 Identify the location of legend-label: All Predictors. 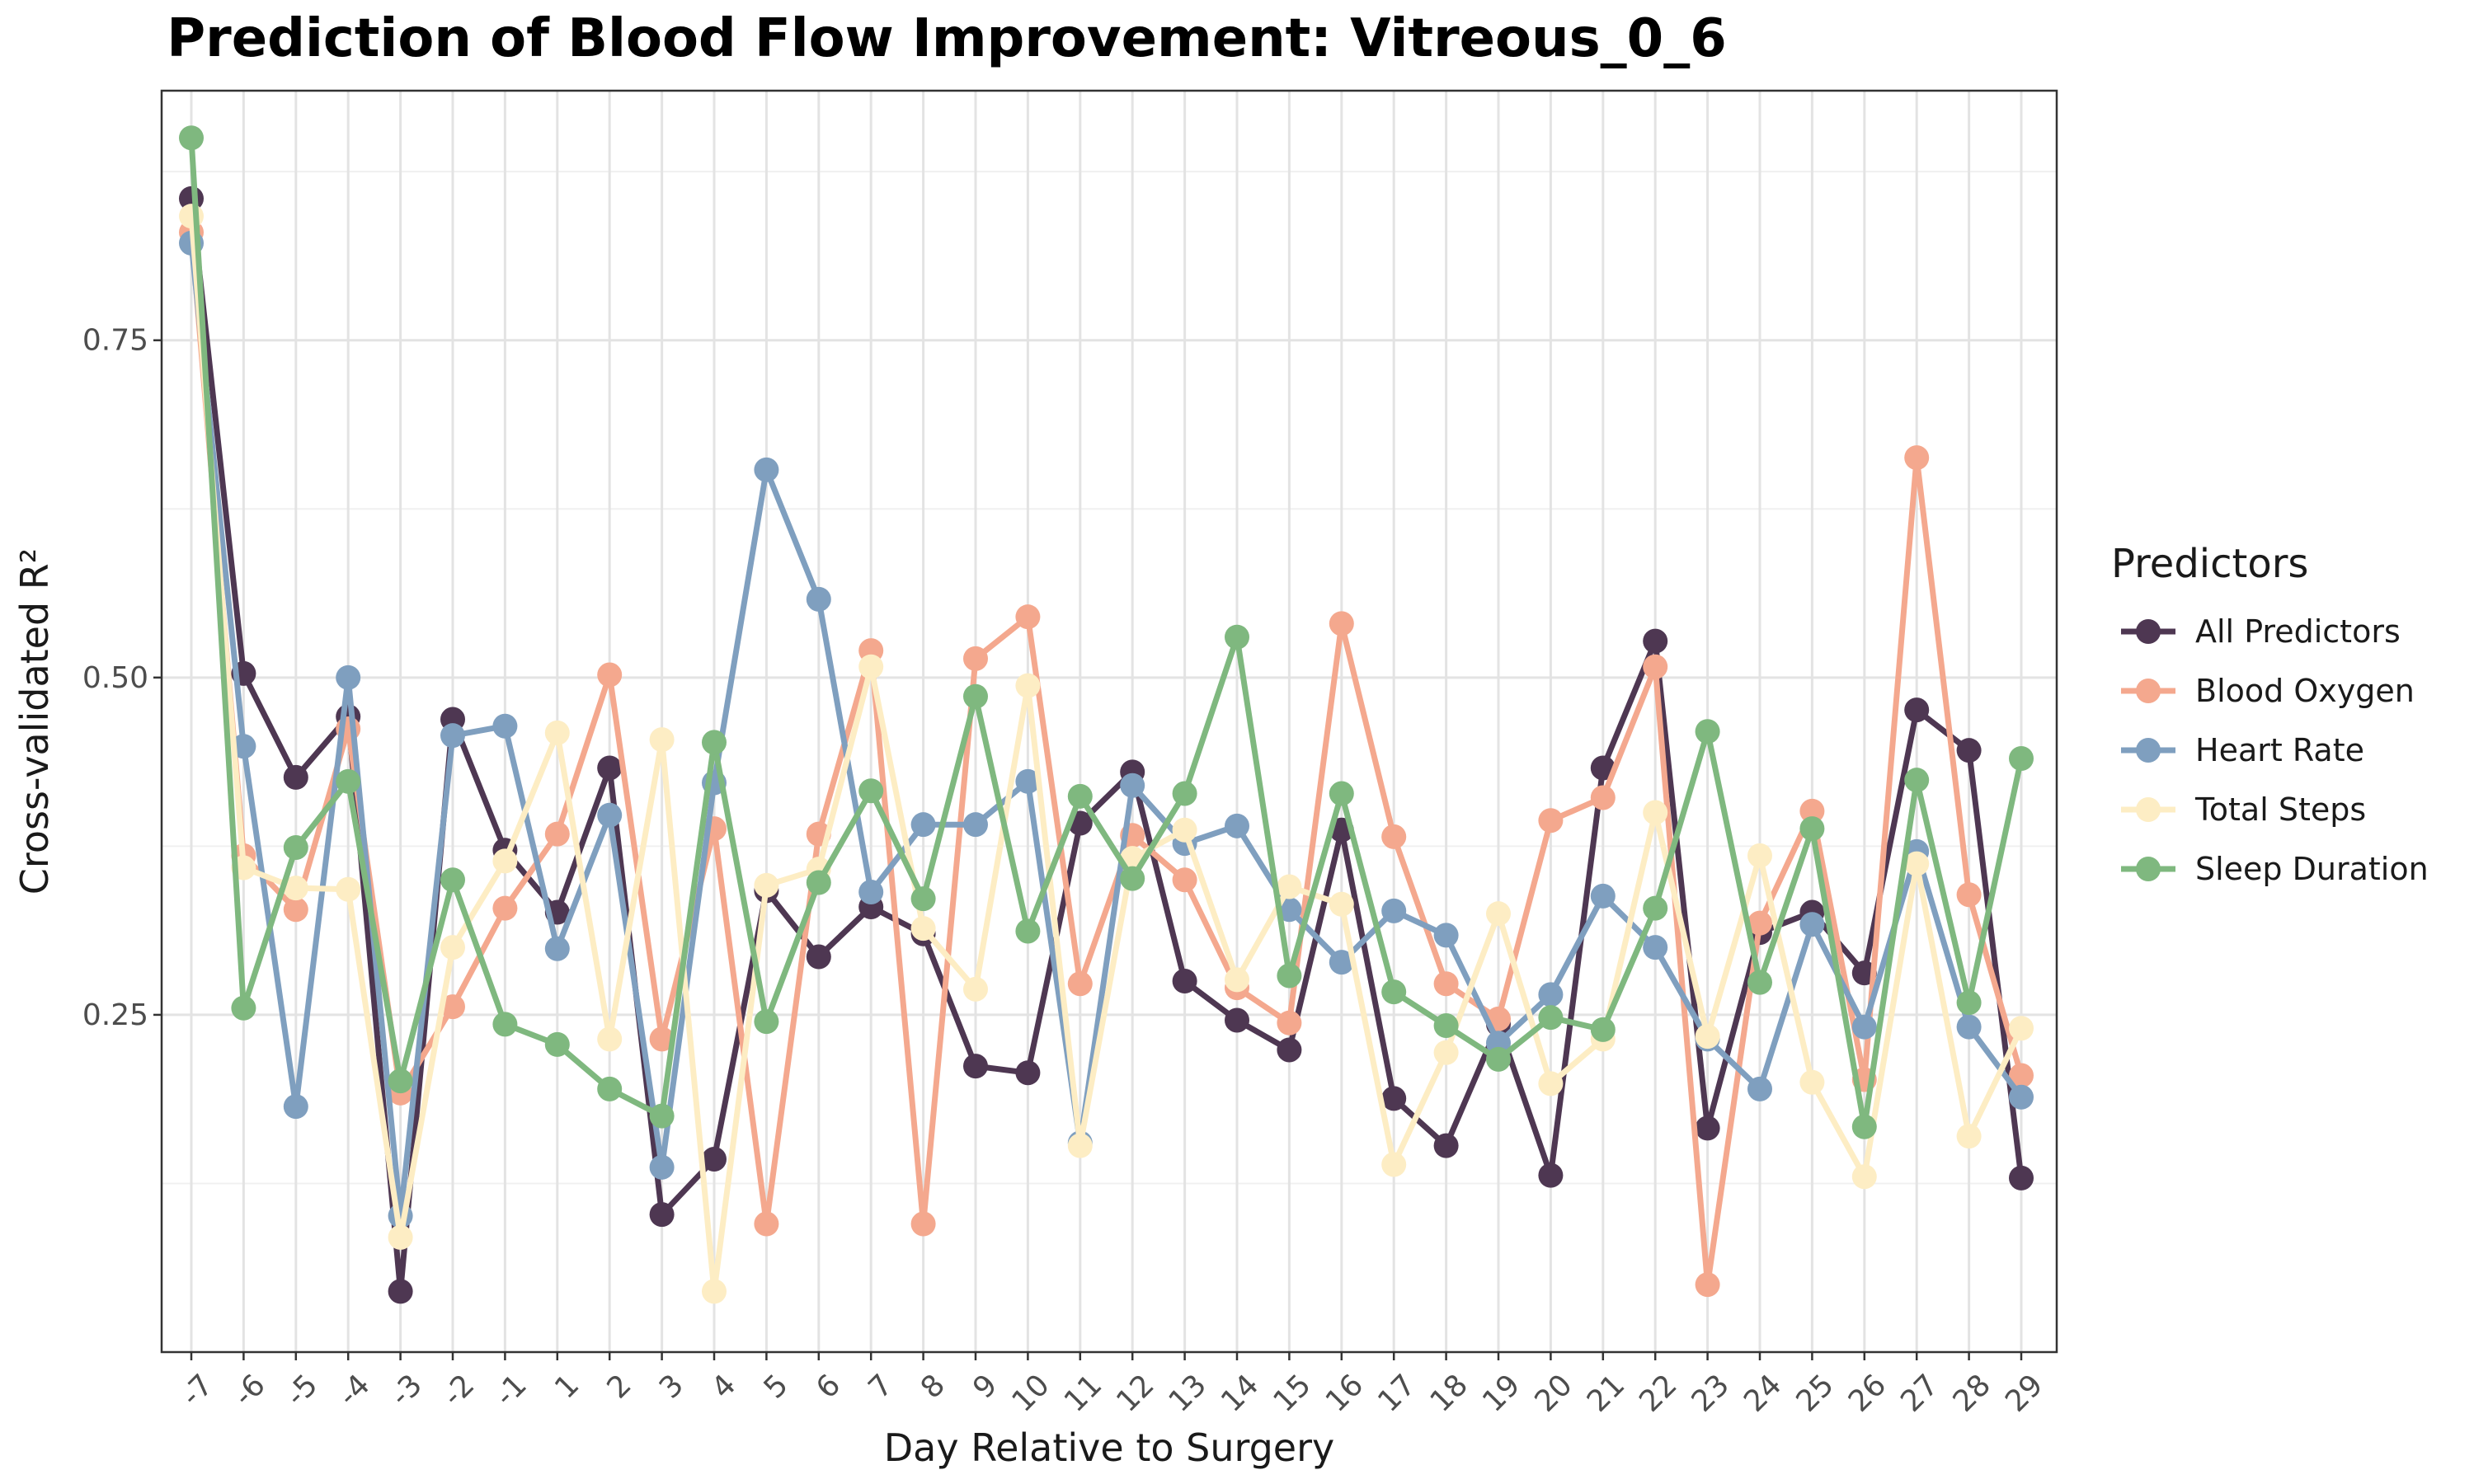
(2298, 631).